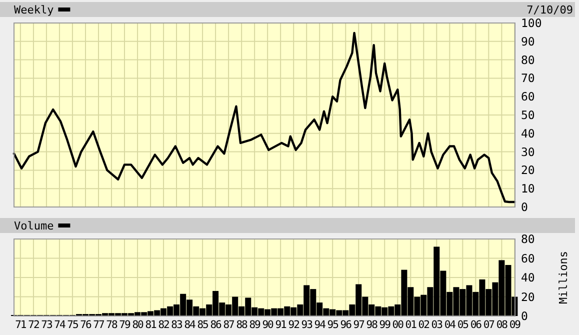  Describe the element at coordinates (528, 78) in the screenshot. I see `y-tick-label: 70` at that location.